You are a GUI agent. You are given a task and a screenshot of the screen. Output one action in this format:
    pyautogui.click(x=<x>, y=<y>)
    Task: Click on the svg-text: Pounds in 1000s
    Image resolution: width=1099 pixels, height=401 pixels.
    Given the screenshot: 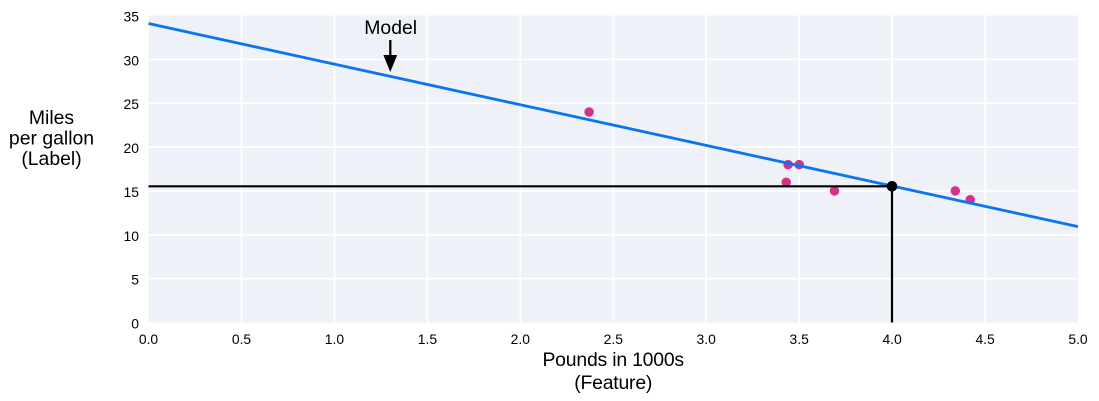 What is the action you would take?
    pyautogui.click(x=612, y=360)
    